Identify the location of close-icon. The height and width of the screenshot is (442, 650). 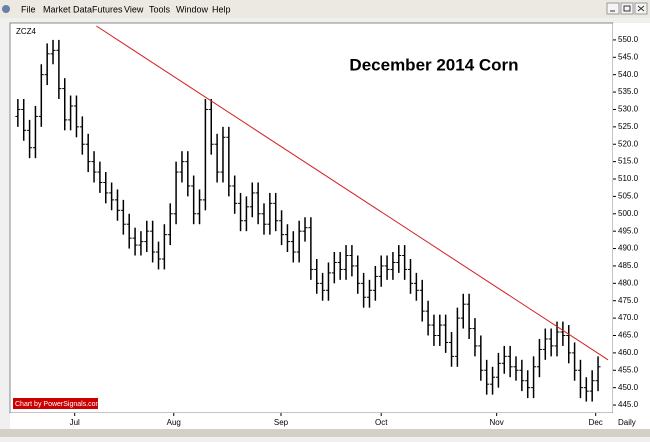
(641, 8).